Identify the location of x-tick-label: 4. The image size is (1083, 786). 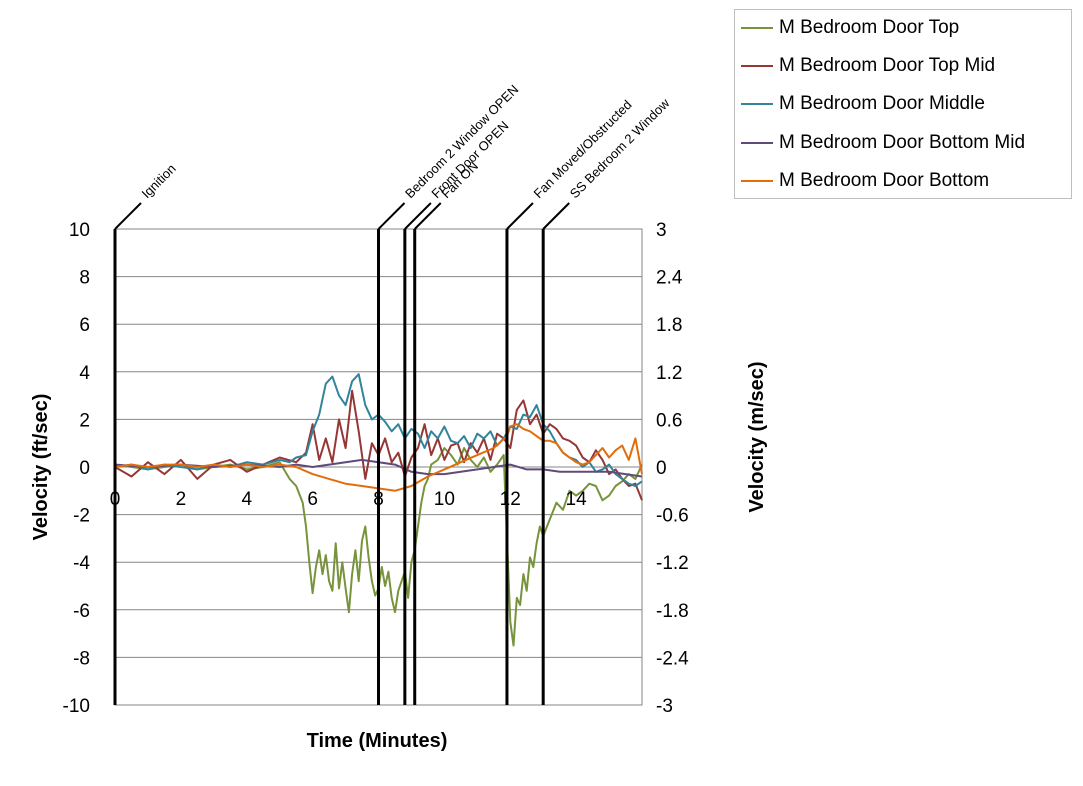
(246, 499).